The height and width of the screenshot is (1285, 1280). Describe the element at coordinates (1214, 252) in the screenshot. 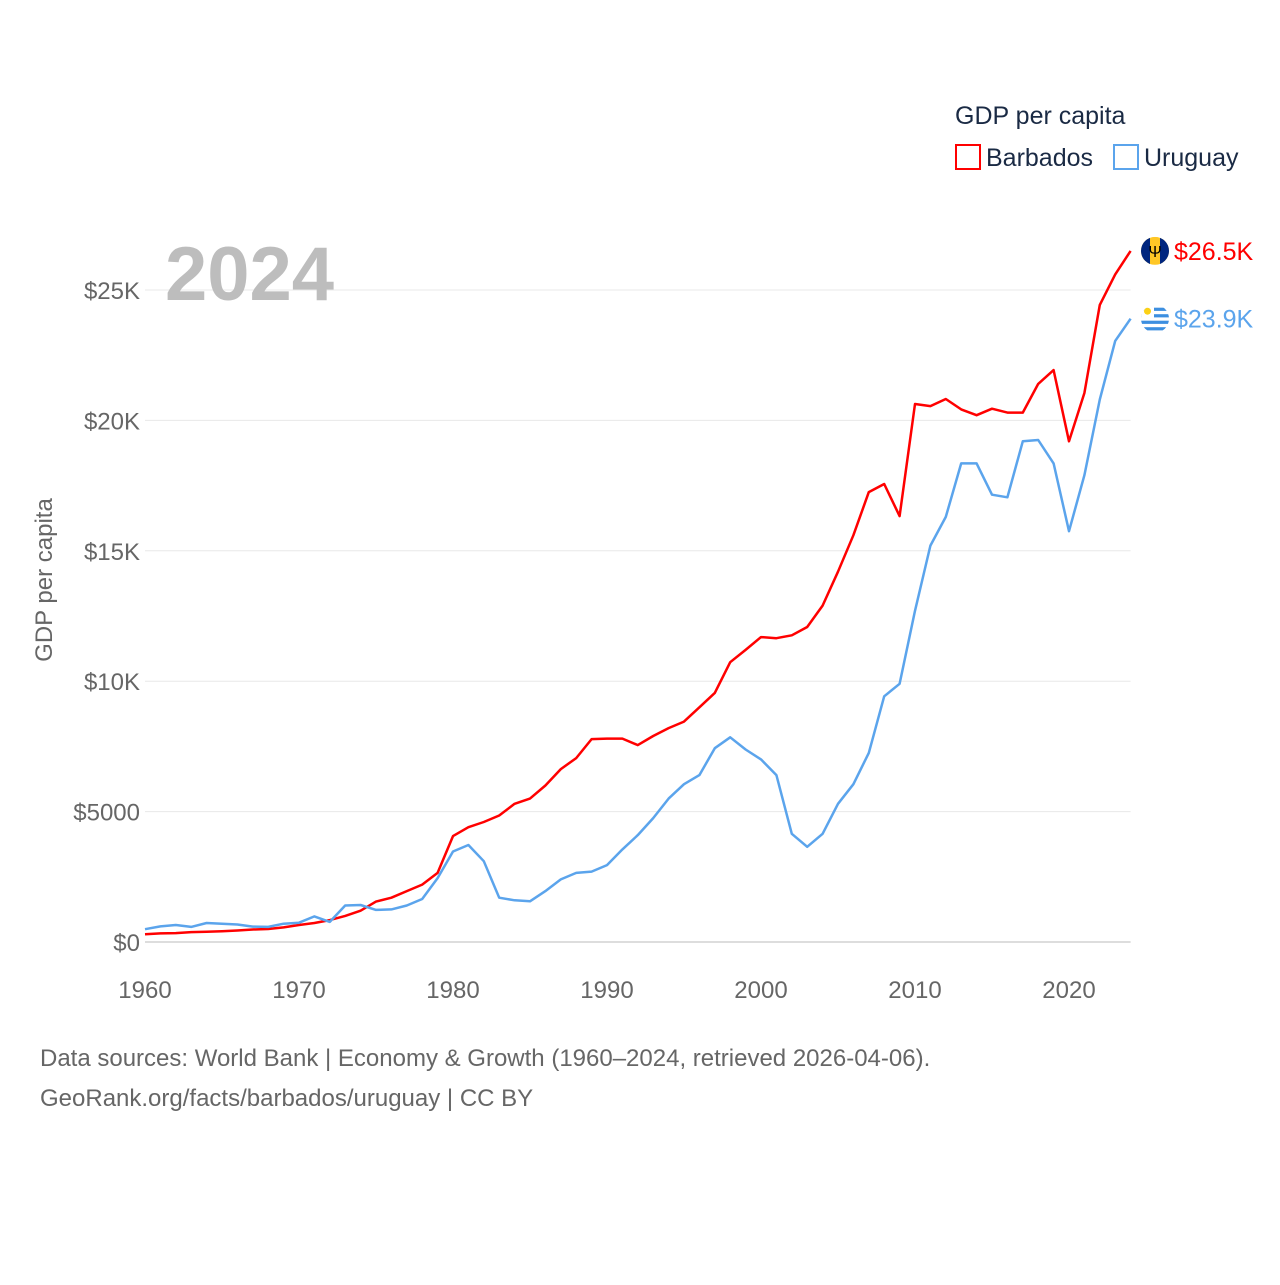

I see `end-value-label: $26.5K` at that location.